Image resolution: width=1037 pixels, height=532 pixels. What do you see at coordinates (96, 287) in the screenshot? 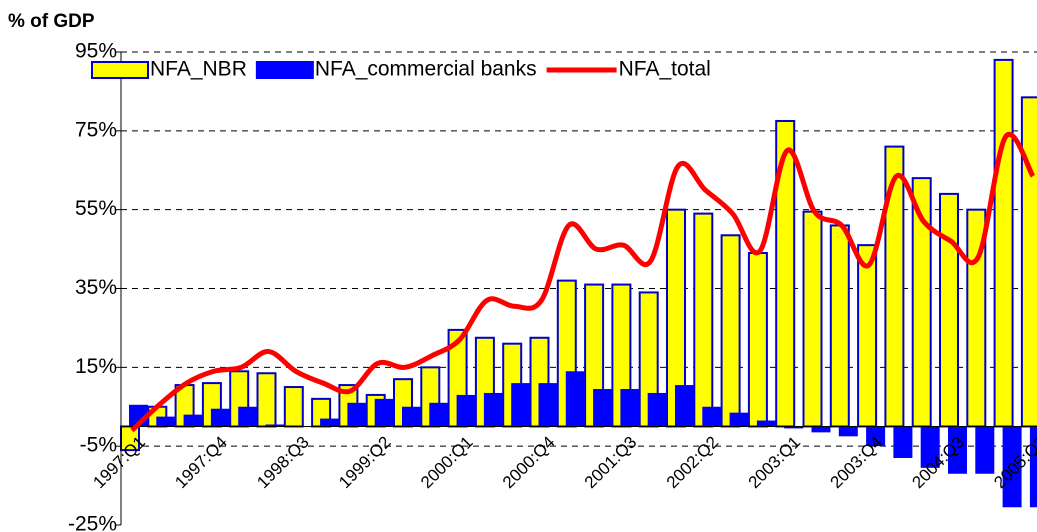
I see `y-tick-label: 35%` at bounding box center [96, 287].